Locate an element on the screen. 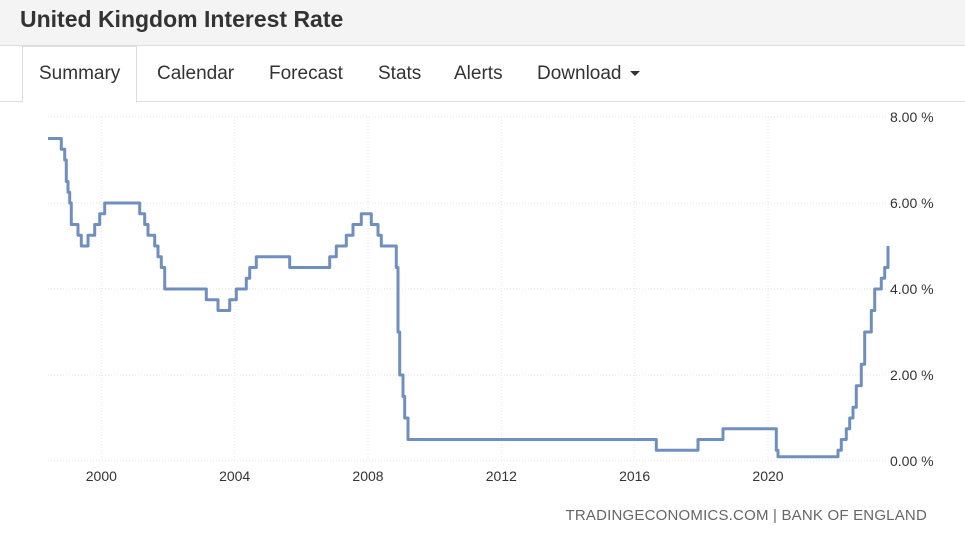 The width and height of the screenshot is (965, 542). x-tick-label: 2016 is located at coordinates (634, 476).